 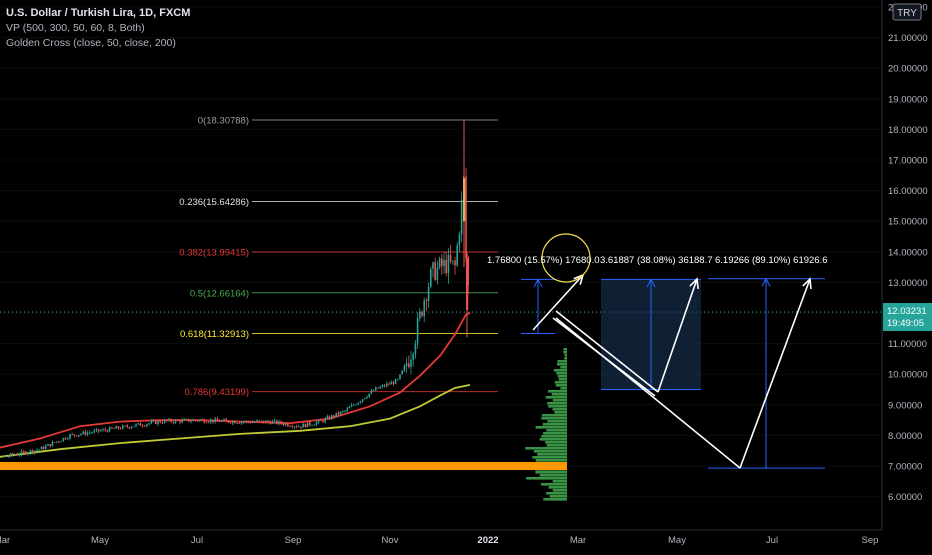 I want to click on x-tick-label: Nov, so click(x=390, y=540).